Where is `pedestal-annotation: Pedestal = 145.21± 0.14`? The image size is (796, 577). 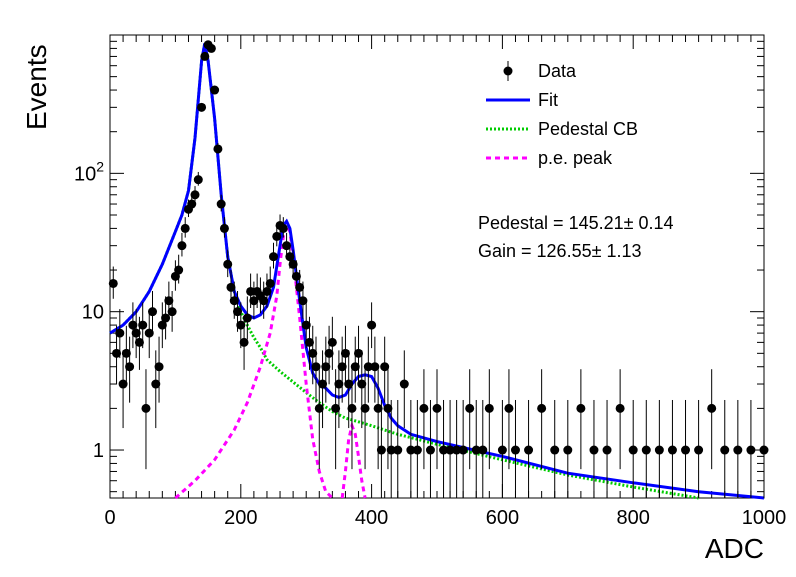 pedestal-annotation: Pedestal = 145.21± 0.14 is located at coordinates (576, 223).